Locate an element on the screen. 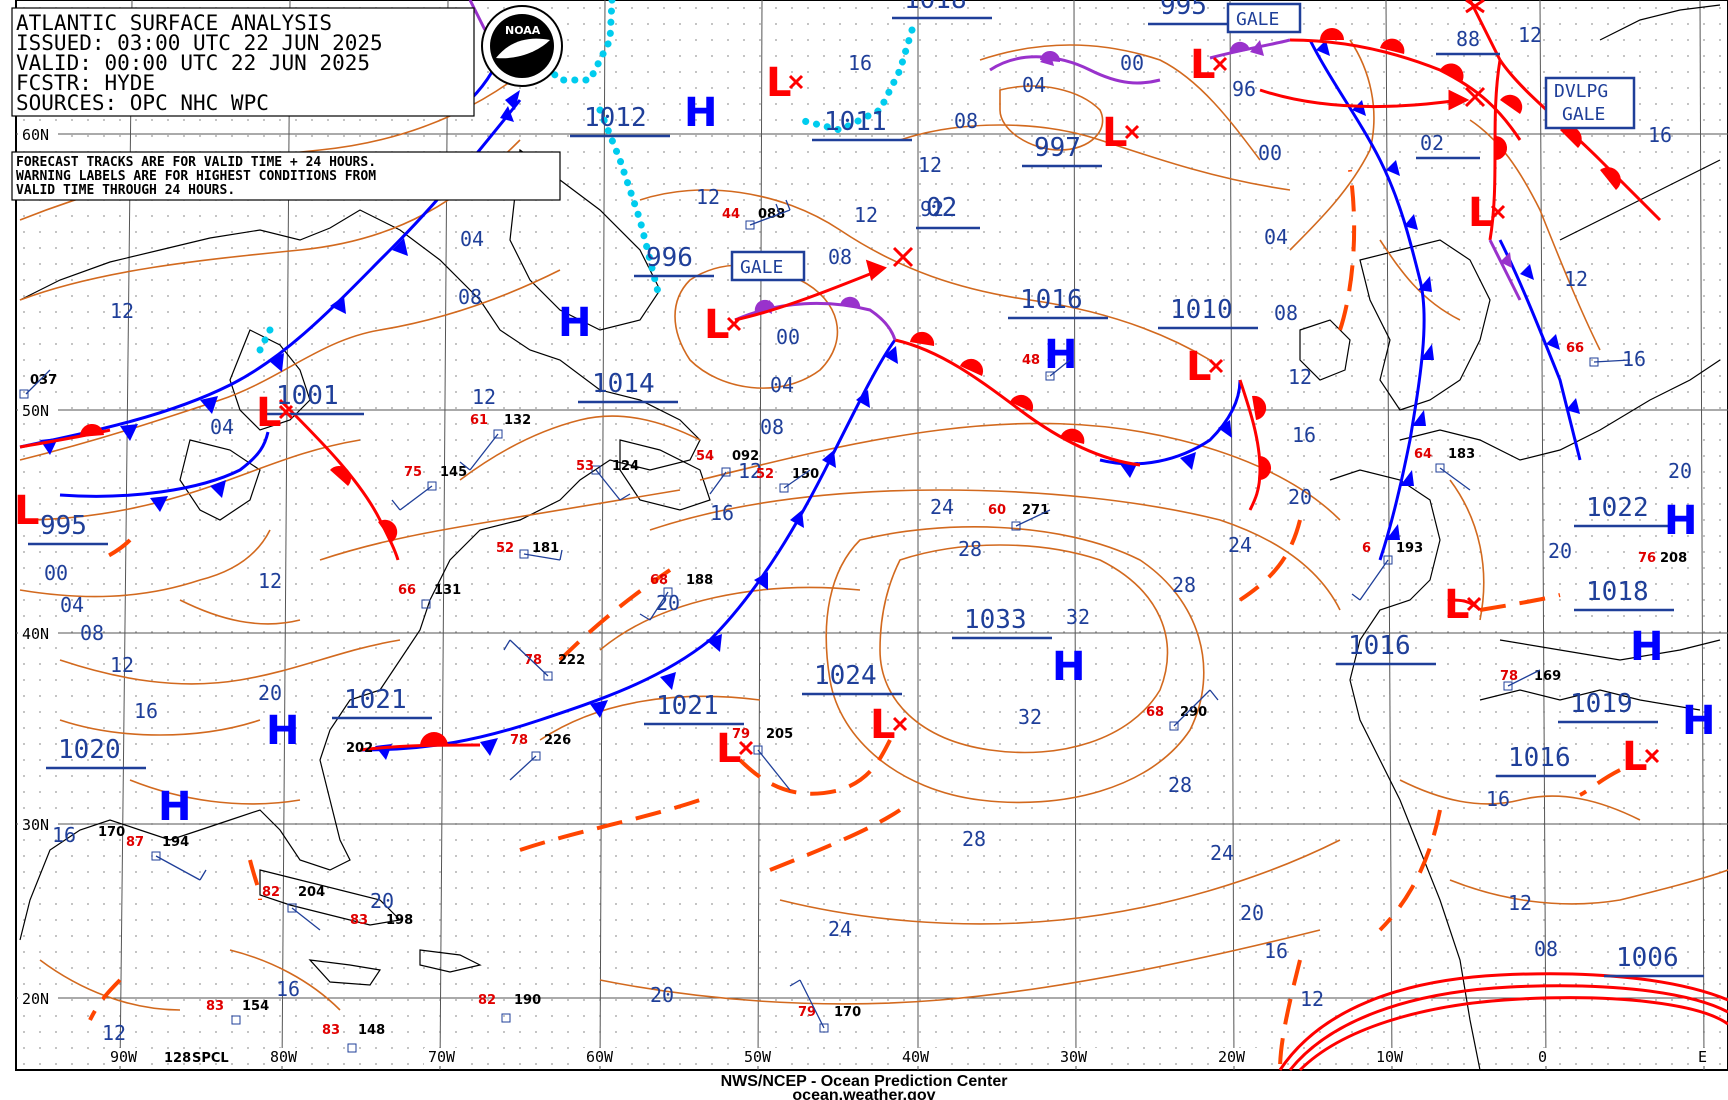 The image size is (1728, 1100). svg-text: 82 is located at coordinates (271, 892).